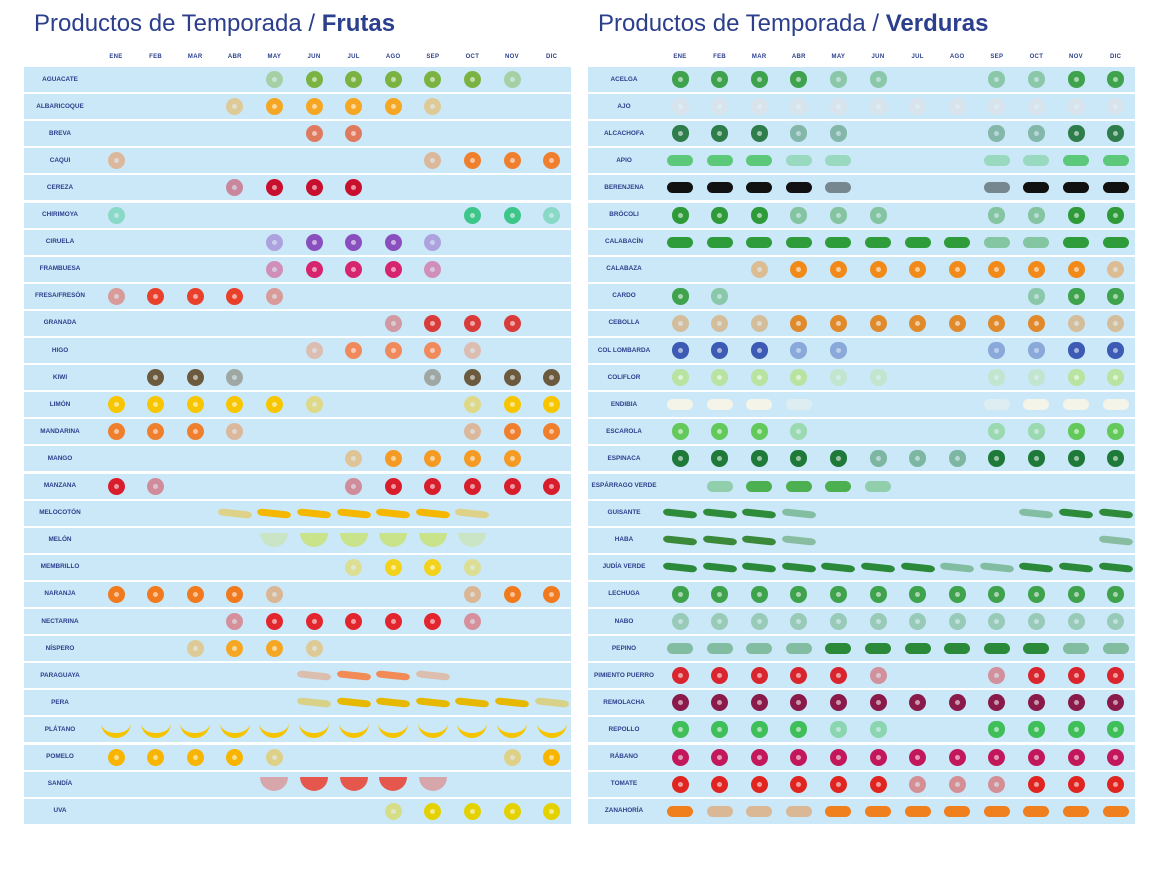 This screenshot has width=1160, height=876. What do you see at coordinates (1116, 621) in the screenshot?
I see `turnip-icon` at bounding box center [1116, 621].